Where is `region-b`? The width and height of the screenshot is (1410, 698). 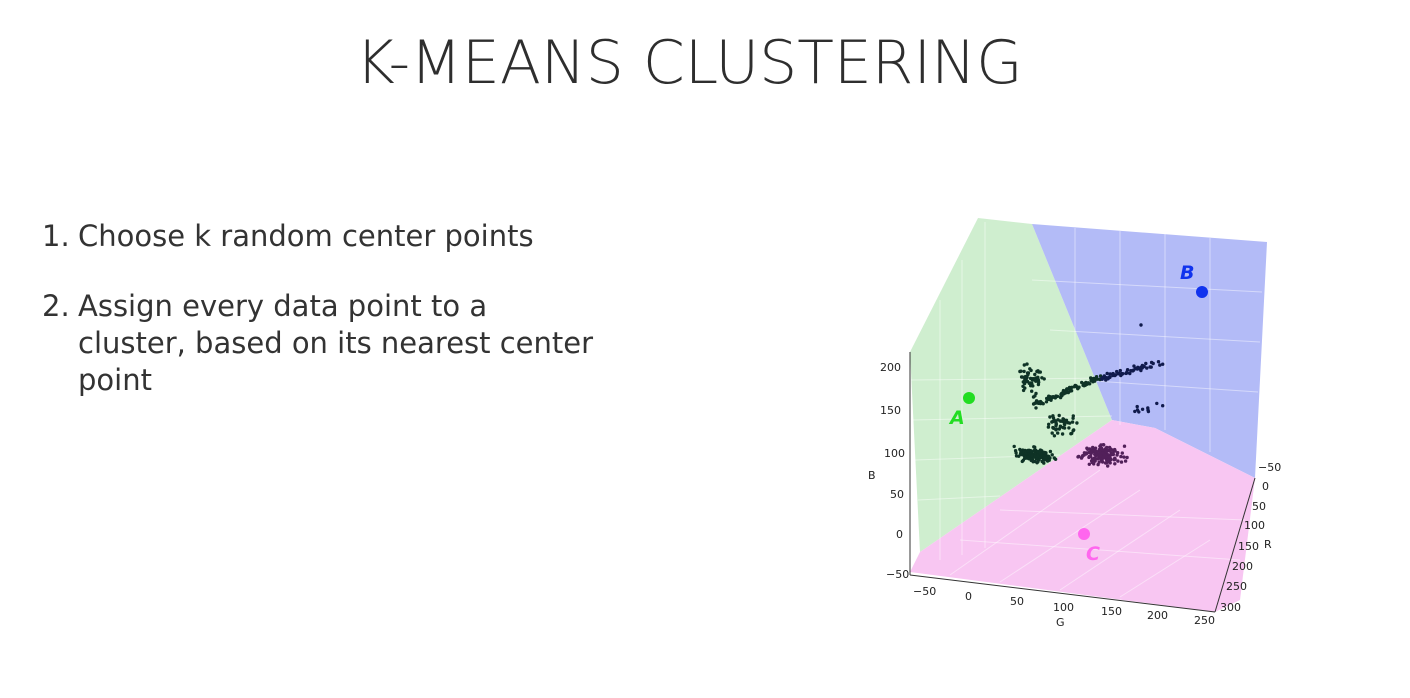 region-b is located at coordinates (1149, 351).